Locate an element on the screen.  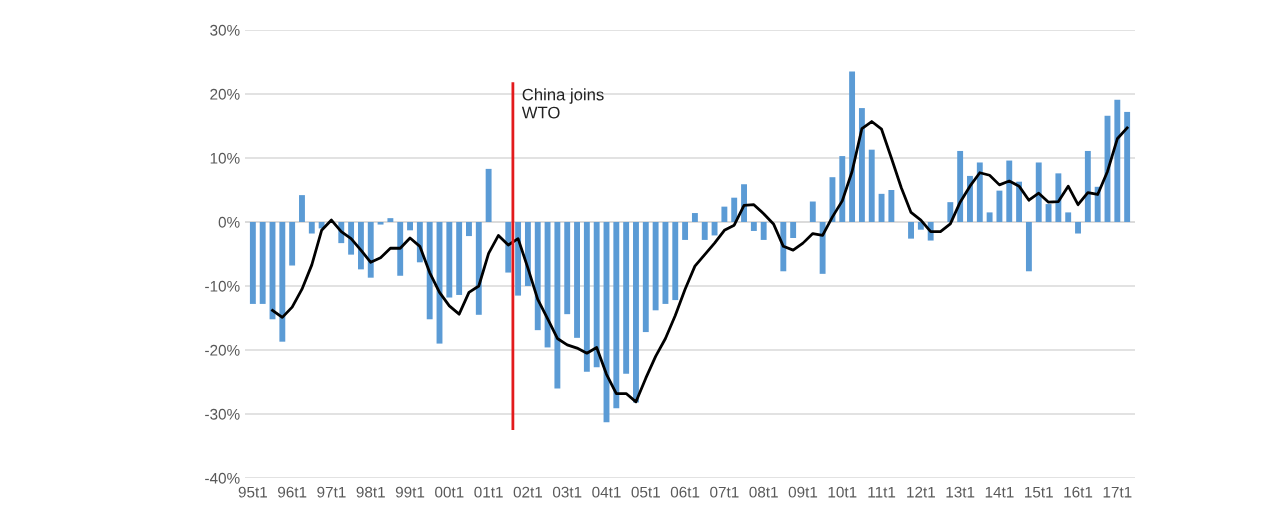
x-tick-label: 04t1 is located at coordinates (606, 492).